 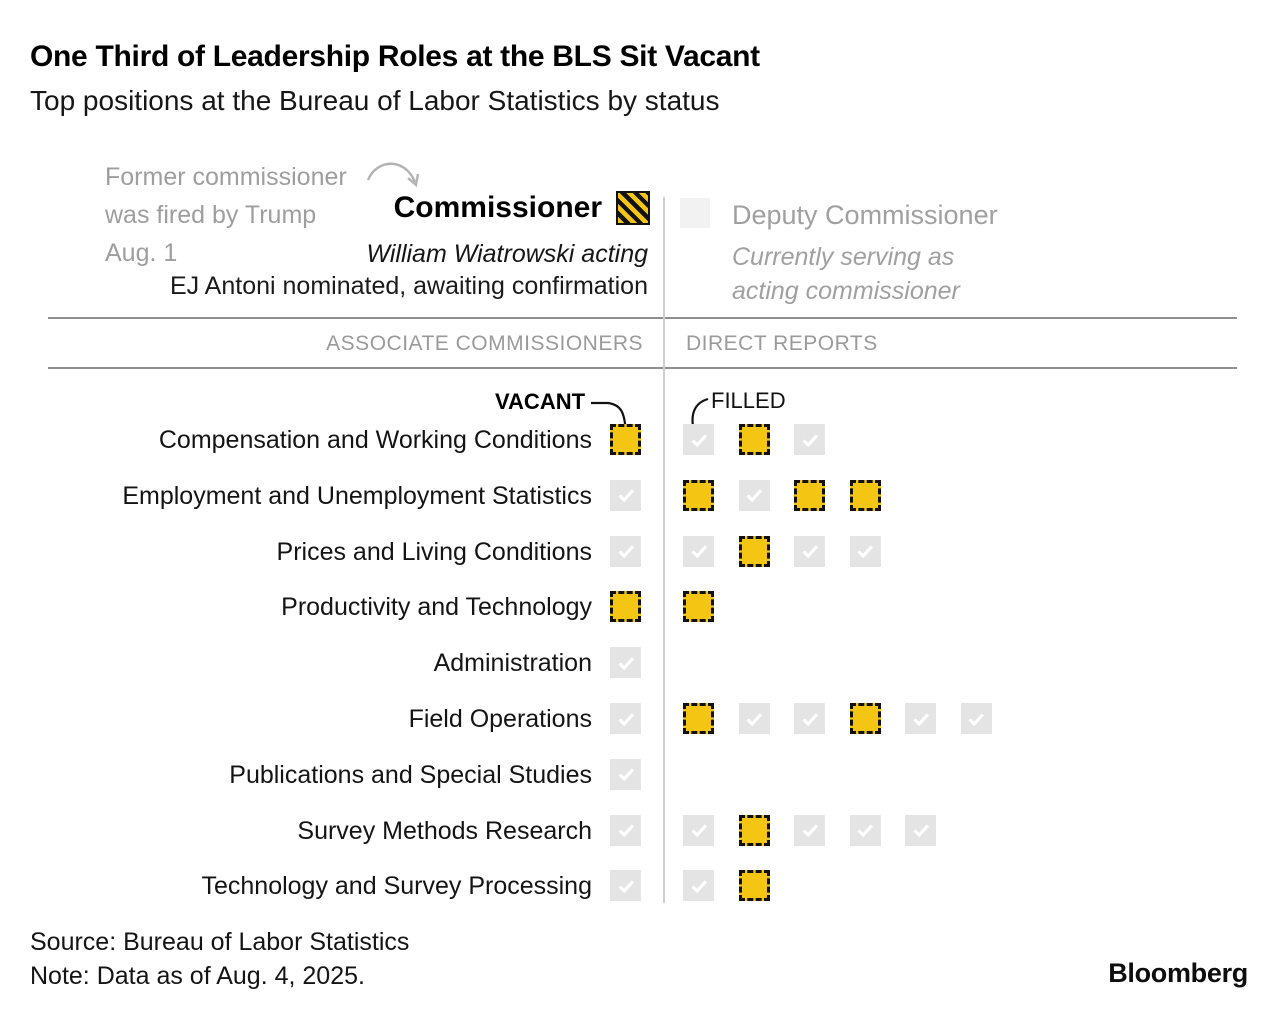 I want to click on table-row: Technology and Survey Processing, so click(x=642, y=886).